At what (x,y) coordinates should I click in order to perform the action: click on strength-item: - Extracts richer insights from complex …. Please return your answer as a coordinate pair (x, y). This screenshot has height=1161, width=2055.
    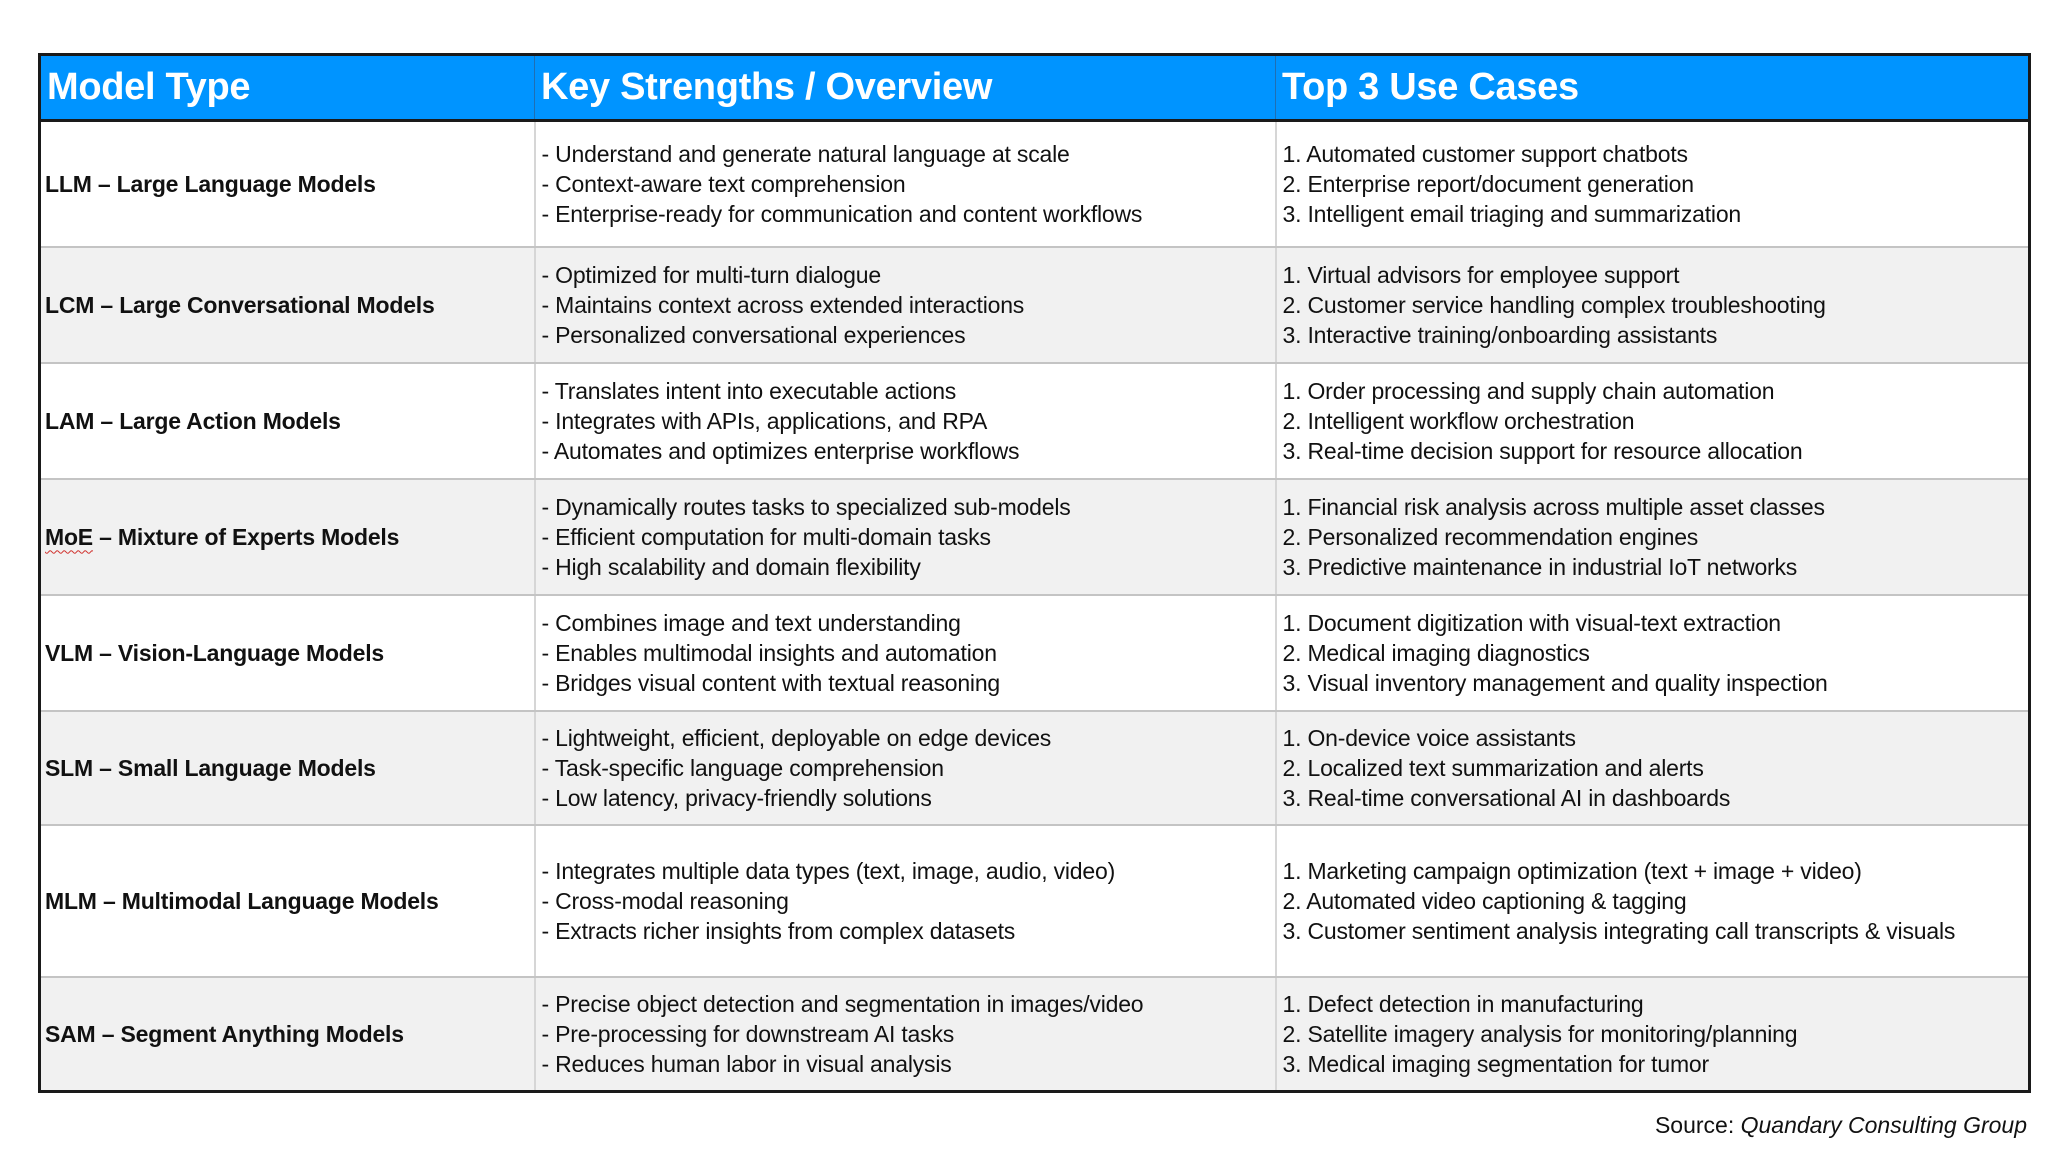
    Looking at the image, I should click on (778, 930).